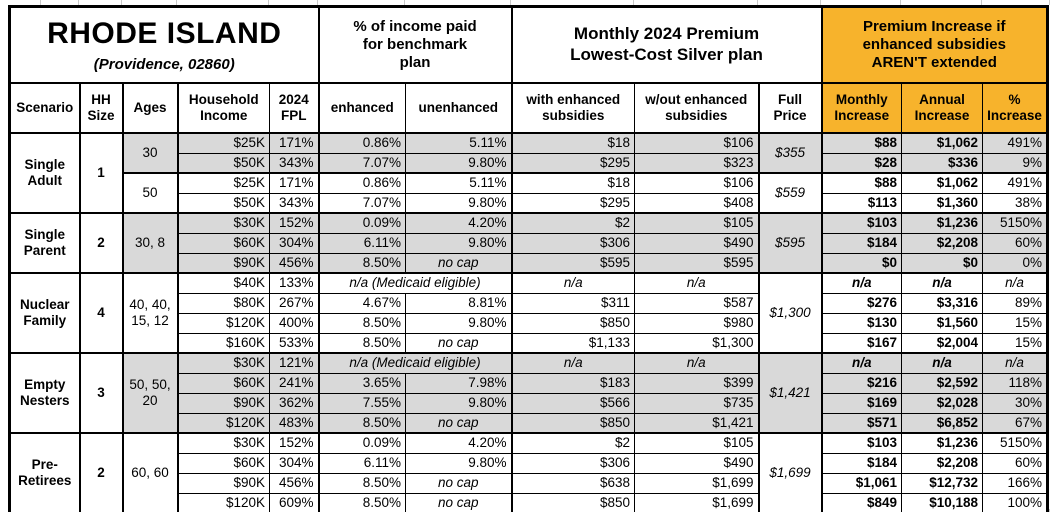  I want to click on wo-subsidies-cell: $980, so click(696, 323).